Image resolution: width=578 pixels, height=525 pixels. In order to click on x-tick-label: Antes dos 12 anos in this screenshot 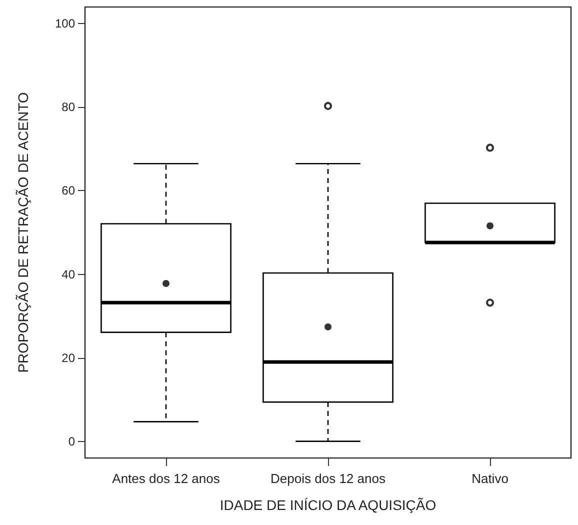, I will do `click(166, 478)`.